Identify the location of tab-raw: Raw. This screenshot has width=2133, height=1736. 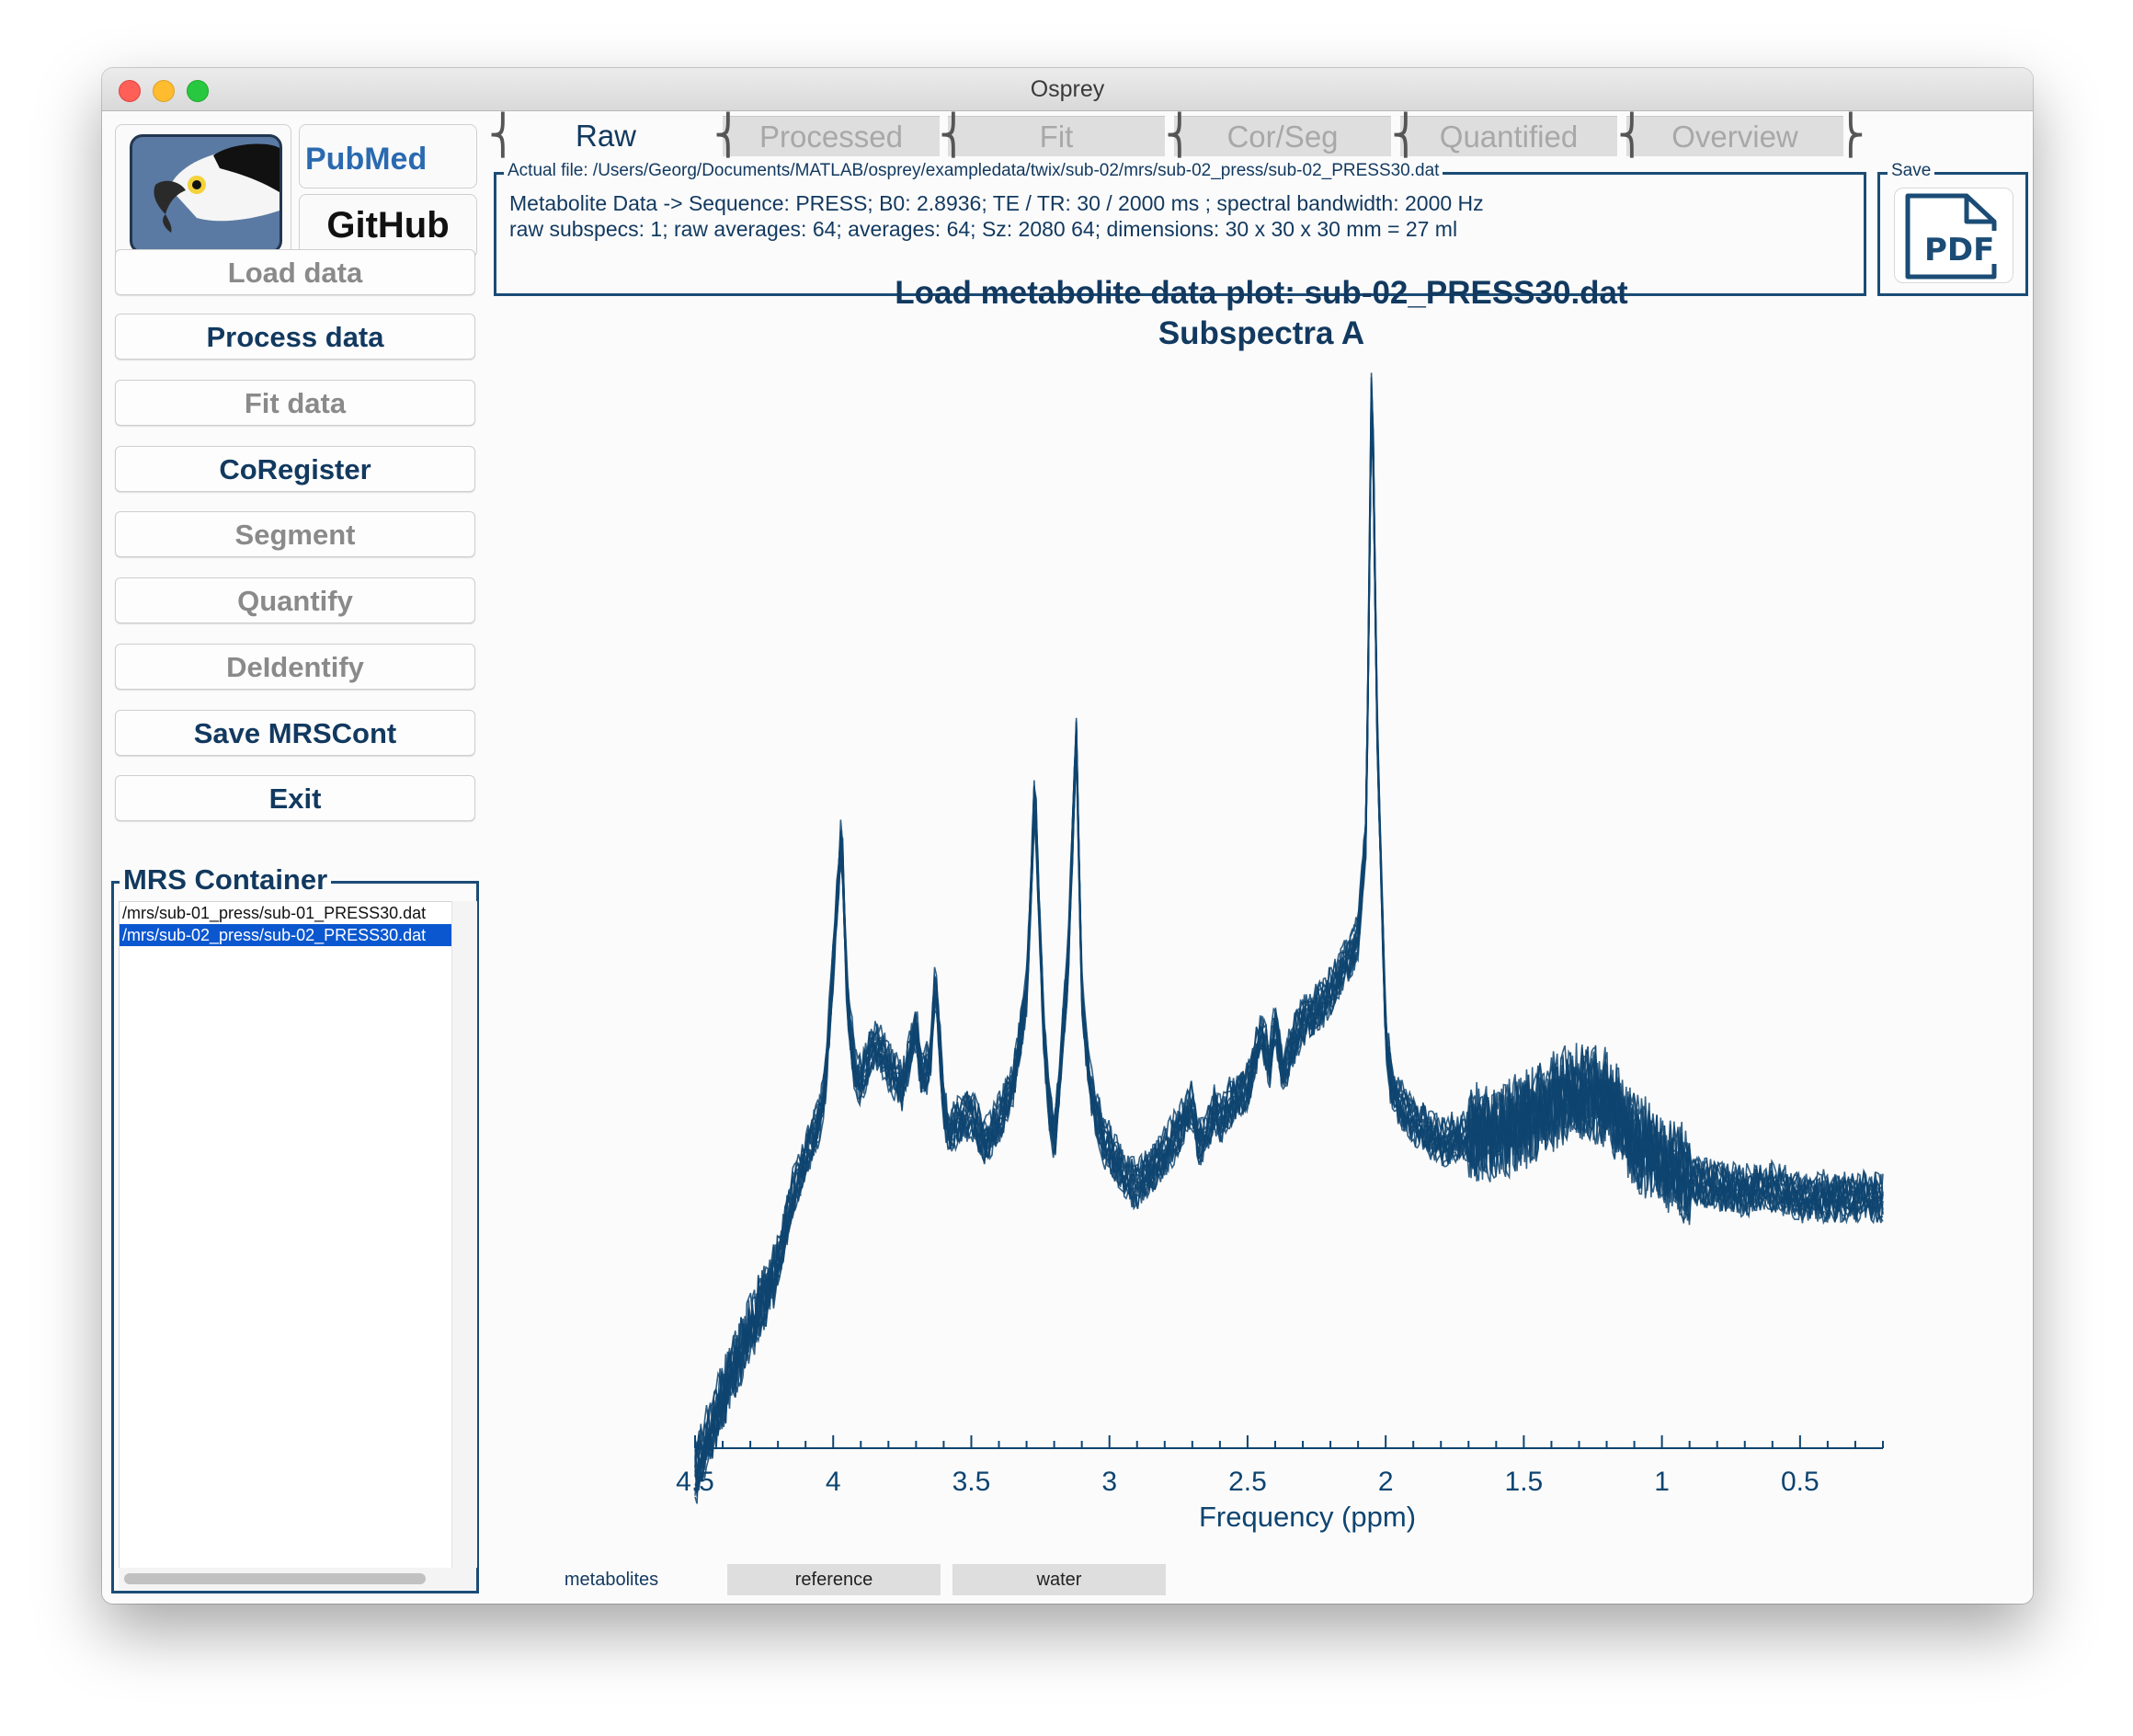
(605, 136).